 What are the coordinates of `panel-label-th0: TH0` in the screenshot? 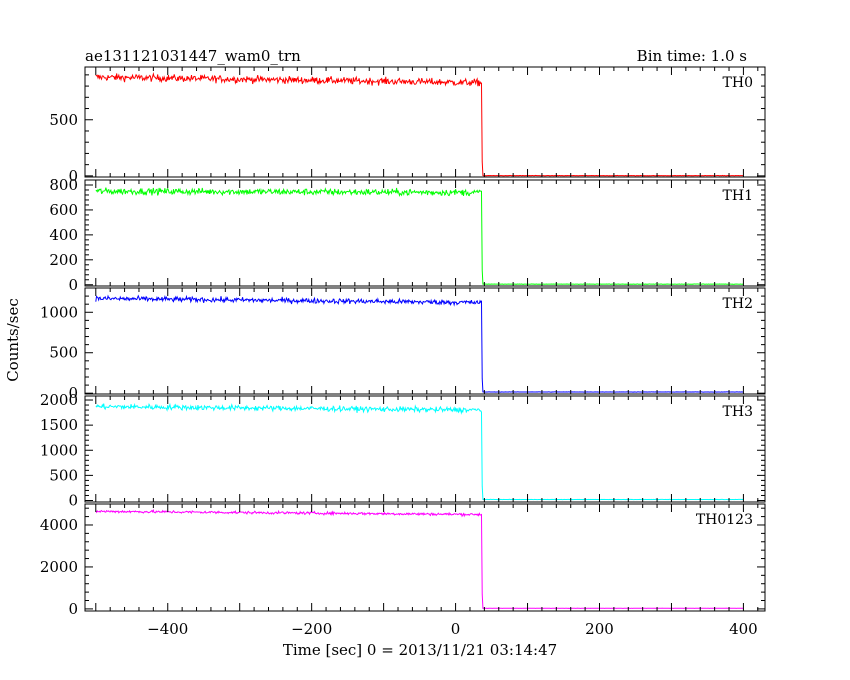 It's located at (738, 83).